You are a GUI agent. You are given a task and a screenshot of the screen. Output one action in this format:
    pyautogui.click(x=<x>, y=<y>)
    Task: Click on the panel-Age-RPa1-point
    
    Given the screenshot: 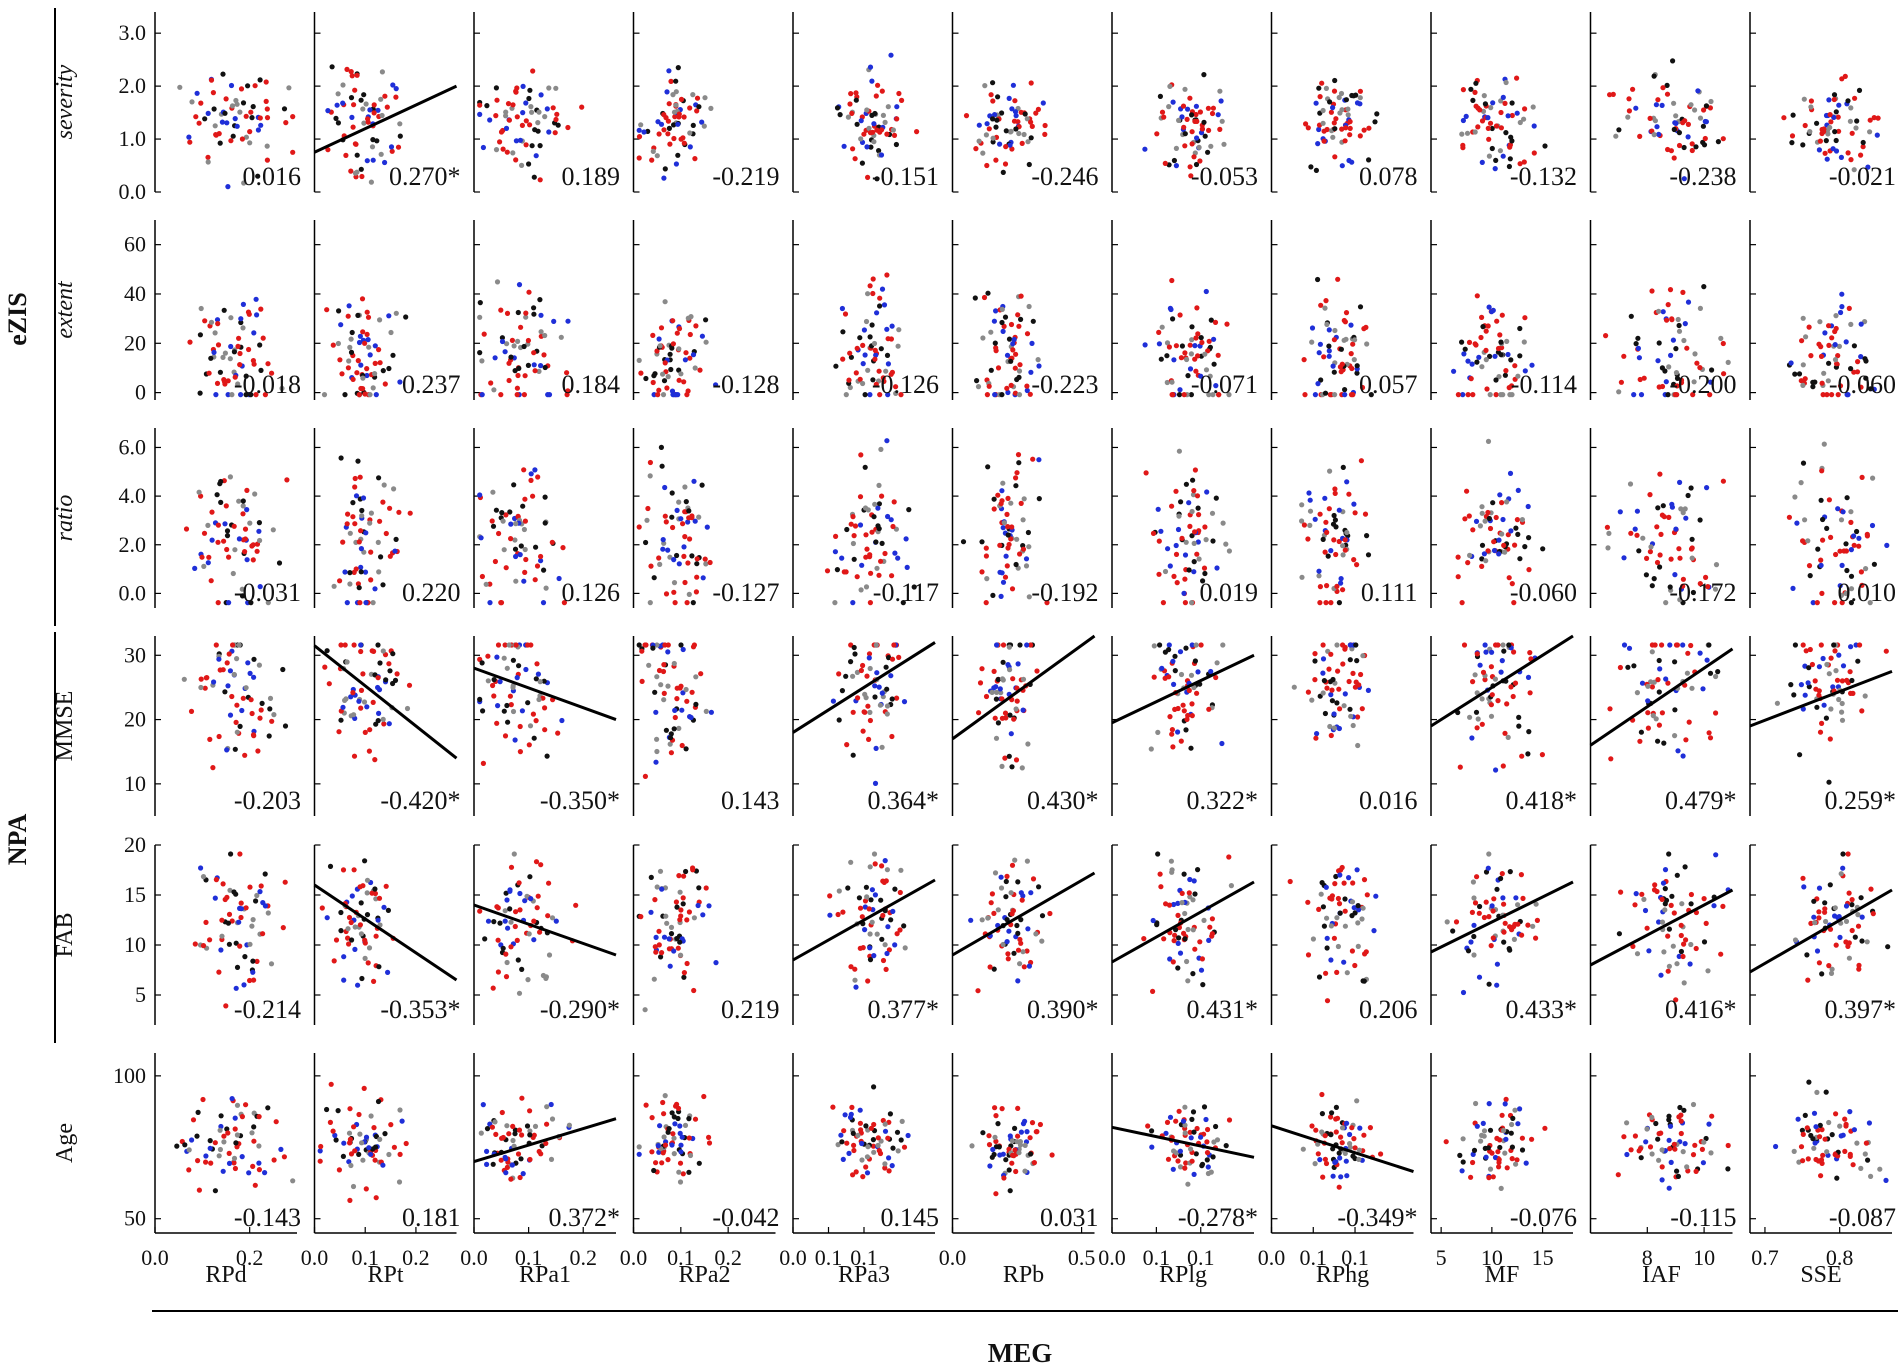 What is the action you would take?
    pyautogui.click(x=509, y=1134)
    